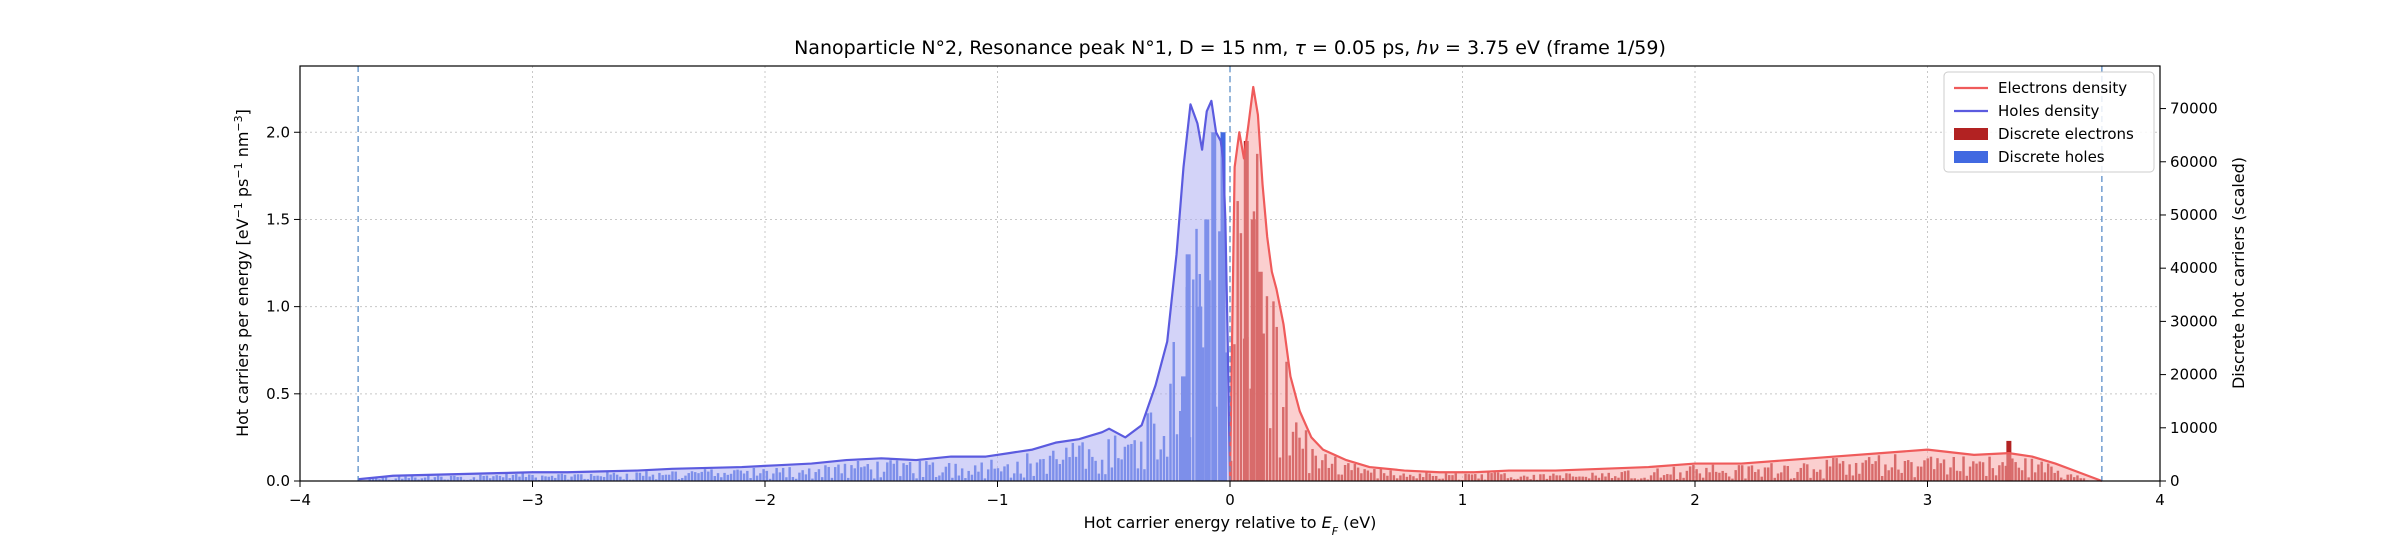 This screenshot has height=545, width=2400. What do you see at coordinates (2194, 375) in the screenshot?
I see `y-tick-label-right: 20000` at bounding box center [2194, 375].